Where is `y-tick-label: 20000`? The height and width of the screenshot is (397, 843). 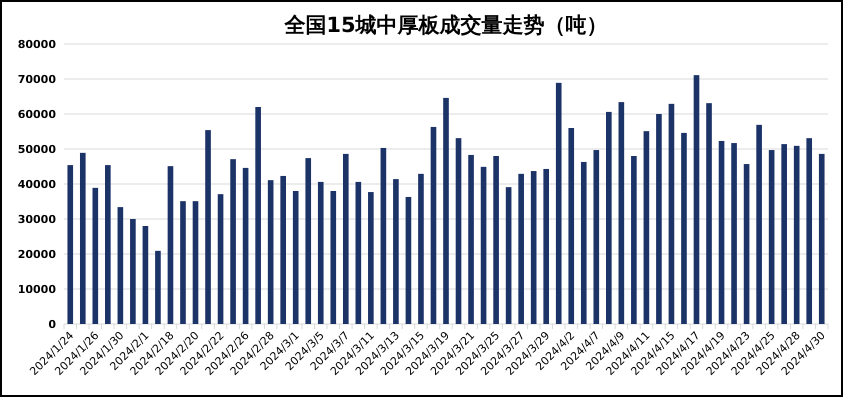
y-tick-label: 20000 is located at coordinates (37, 254).